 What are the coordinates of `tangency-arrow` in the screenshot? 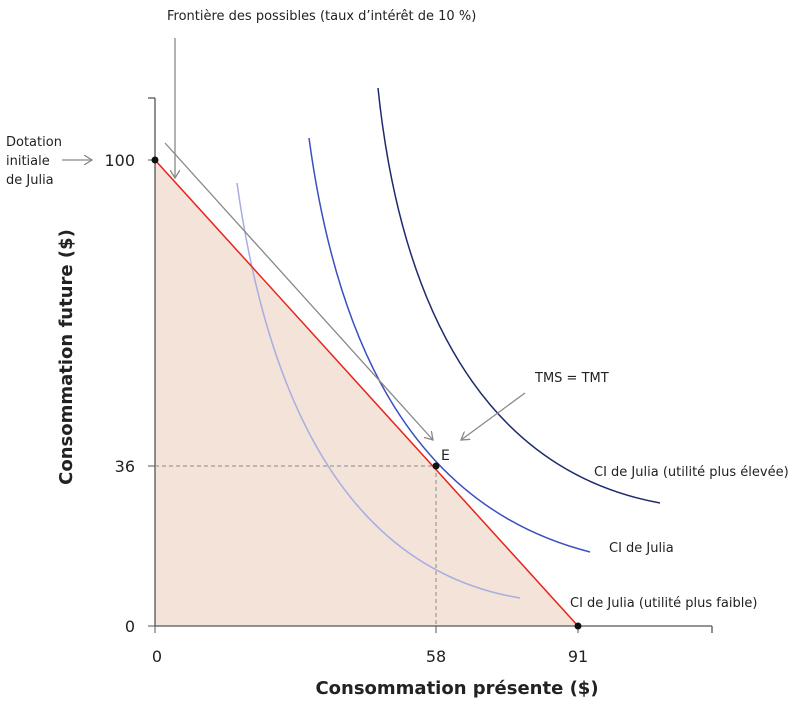 It's located at (493, 416).